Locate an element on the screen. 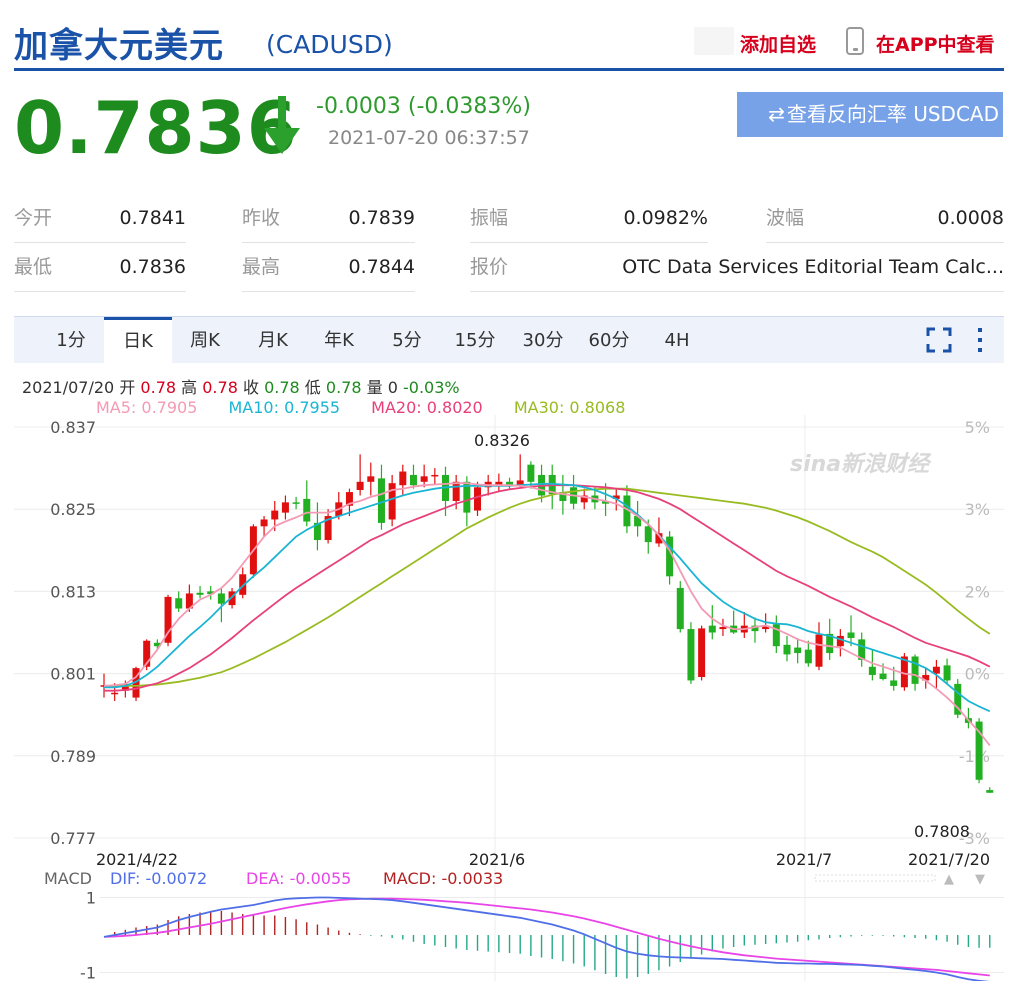 Image resolution: width=1025 pixels, height=981 pixels. reverse-rate-button: ⇄ 查看反向汇率 USDCAD is located at coordinates (870, 114).